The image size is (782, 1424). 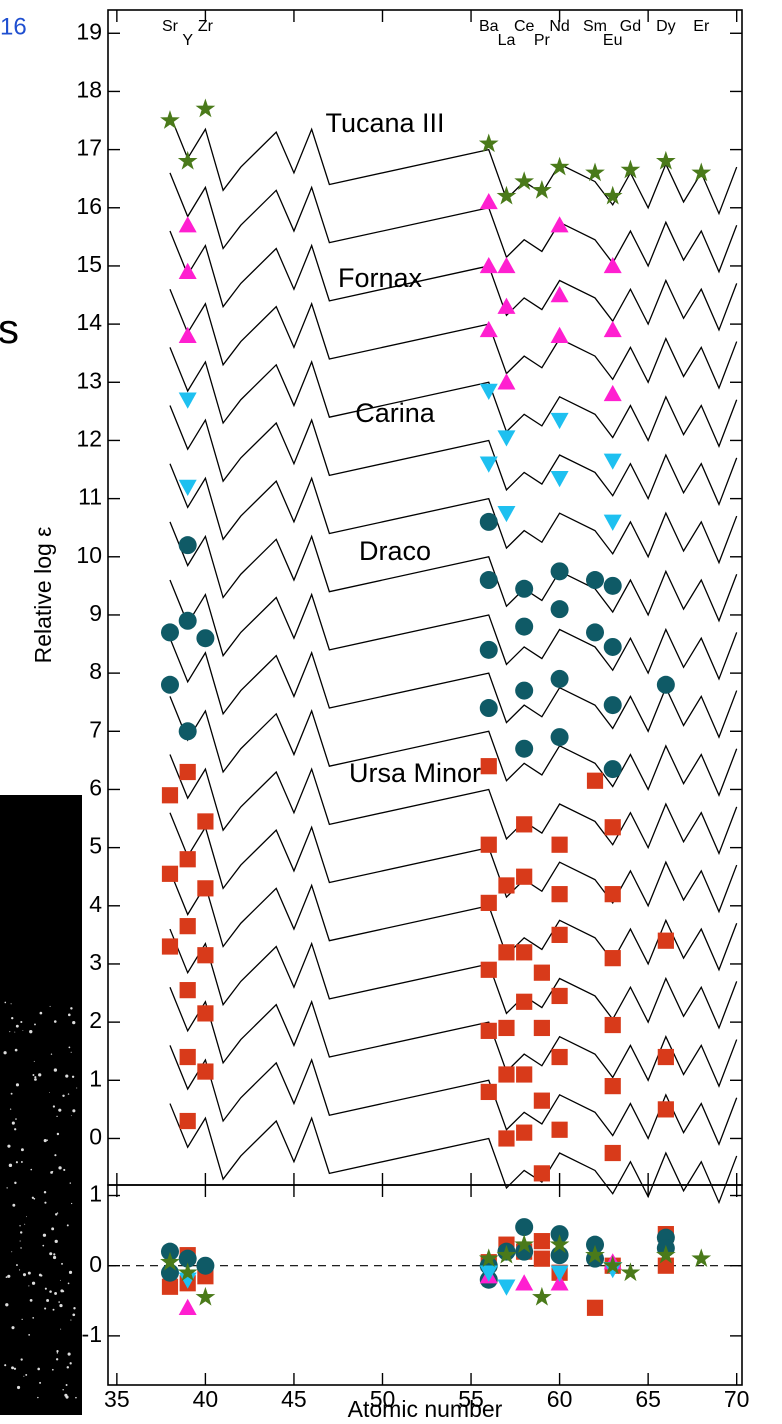 I want to click on y-tick-label: 0, so click(x=95, y=1264).